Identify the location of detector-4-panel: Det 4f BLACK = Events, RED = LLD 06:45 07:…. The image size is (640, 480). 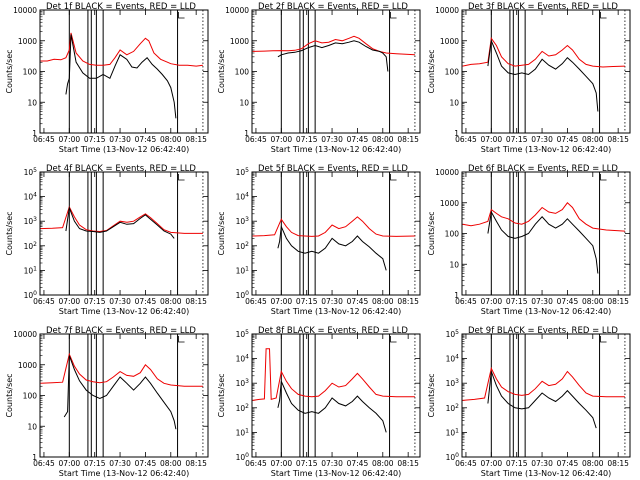
(107, 240).